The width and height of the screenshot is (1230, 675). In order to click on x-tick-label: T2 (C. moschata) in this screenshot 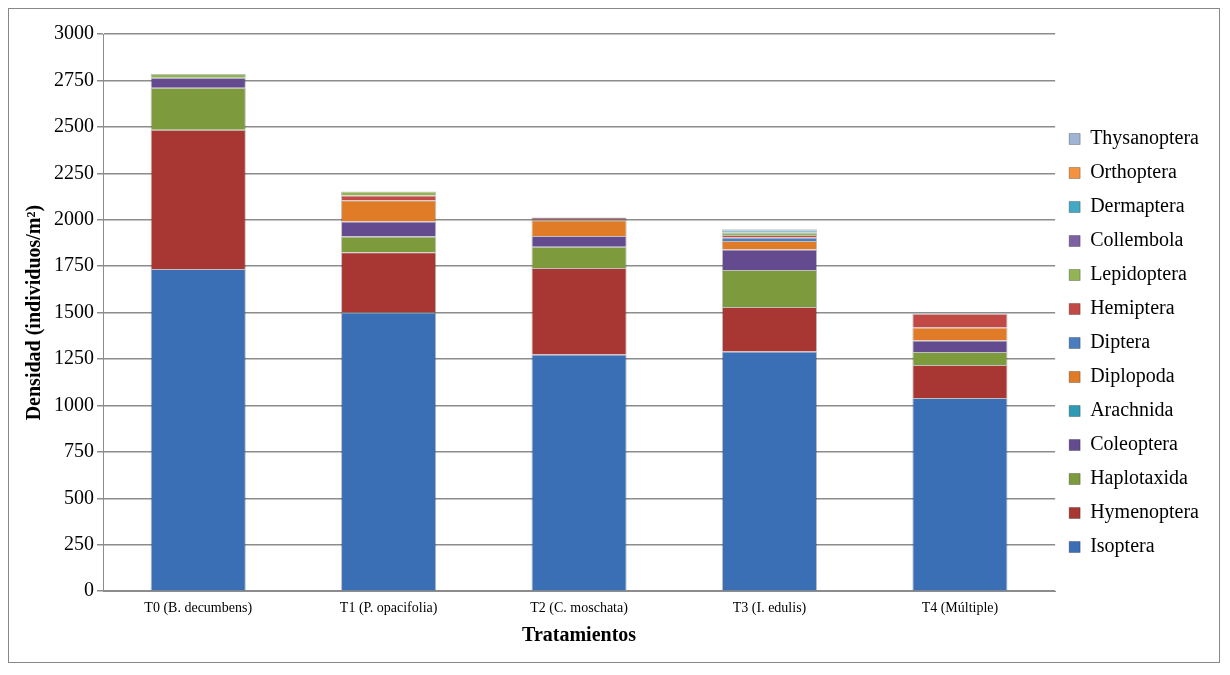, I will do `click(579, 608)`.